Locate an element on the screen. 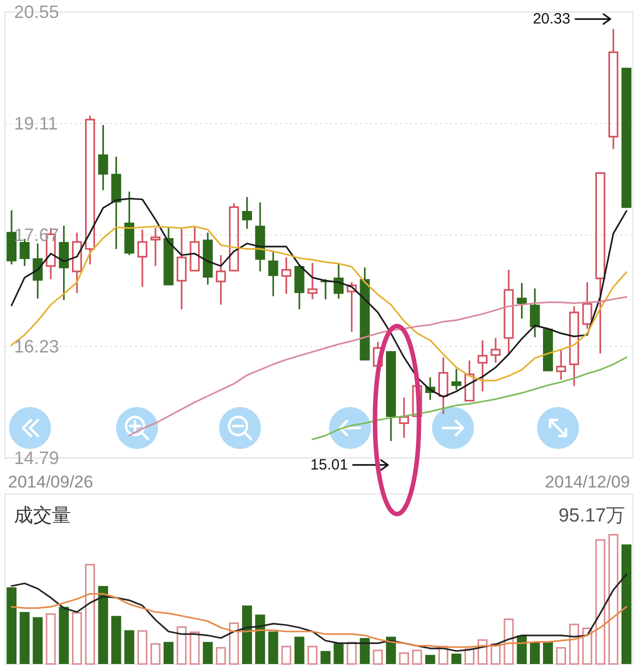 The image size is (640, 667). chart-title: 成交量 is located at coordinates (42, 515).